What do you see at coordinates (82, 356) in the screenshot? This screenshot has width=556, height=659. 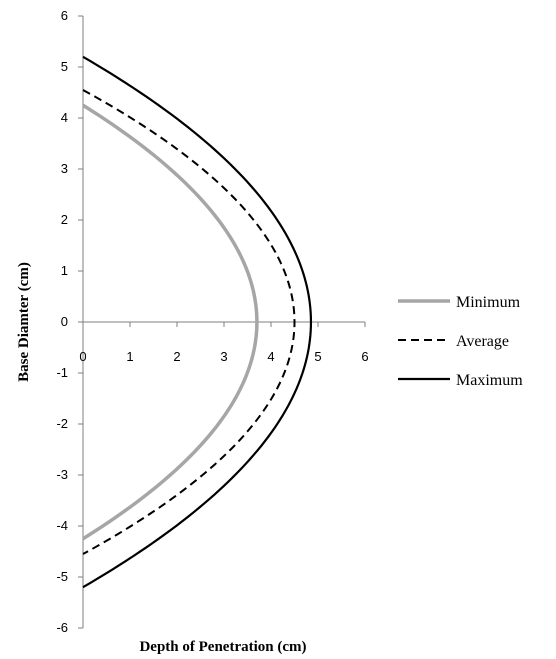 I see `x-tick-label: 0` at bounding box center [82, 356].